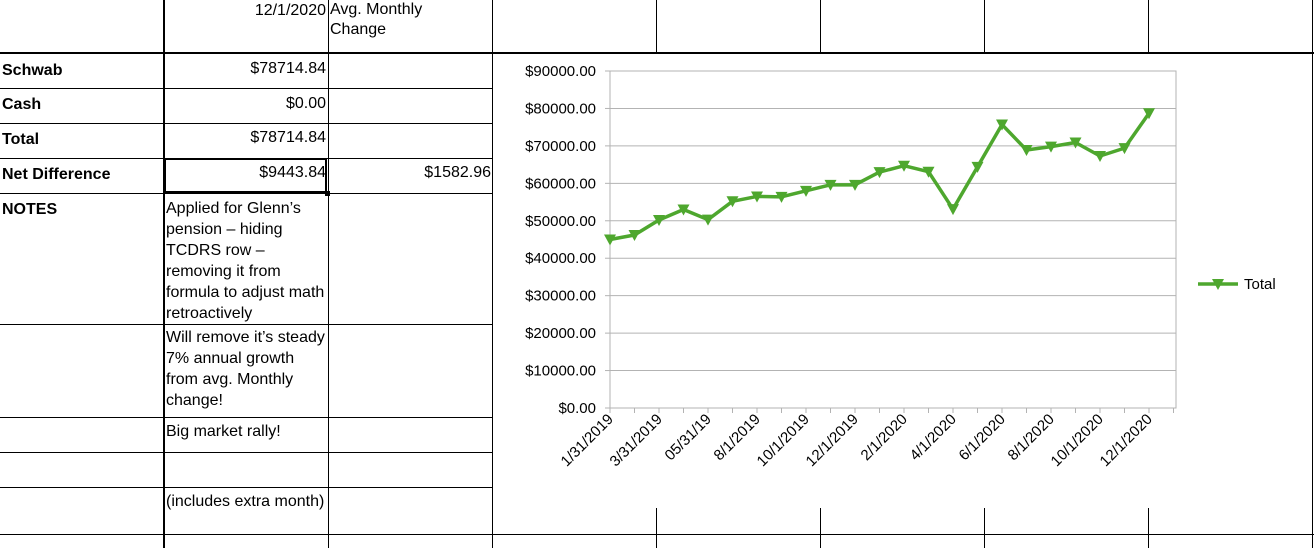 Image resolution: width=1314 pixels, height=548 pixels. Describe the element at coordinates (376, 19) in the screenshot. I see `header-avg-change: Avg. Monthly Change` at that location.